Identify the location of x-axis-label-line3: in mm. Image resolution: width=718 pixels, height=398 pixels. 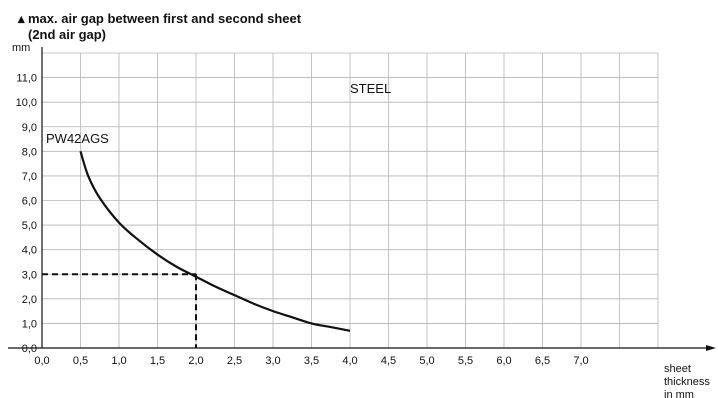
(679, 393).